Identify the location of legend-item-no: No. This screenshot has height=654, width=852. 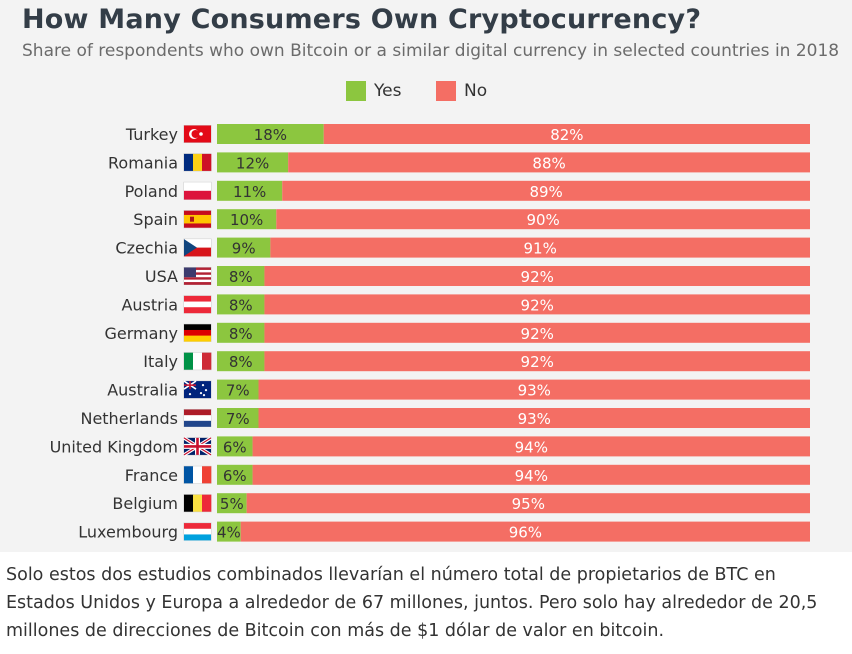
(461, 91).